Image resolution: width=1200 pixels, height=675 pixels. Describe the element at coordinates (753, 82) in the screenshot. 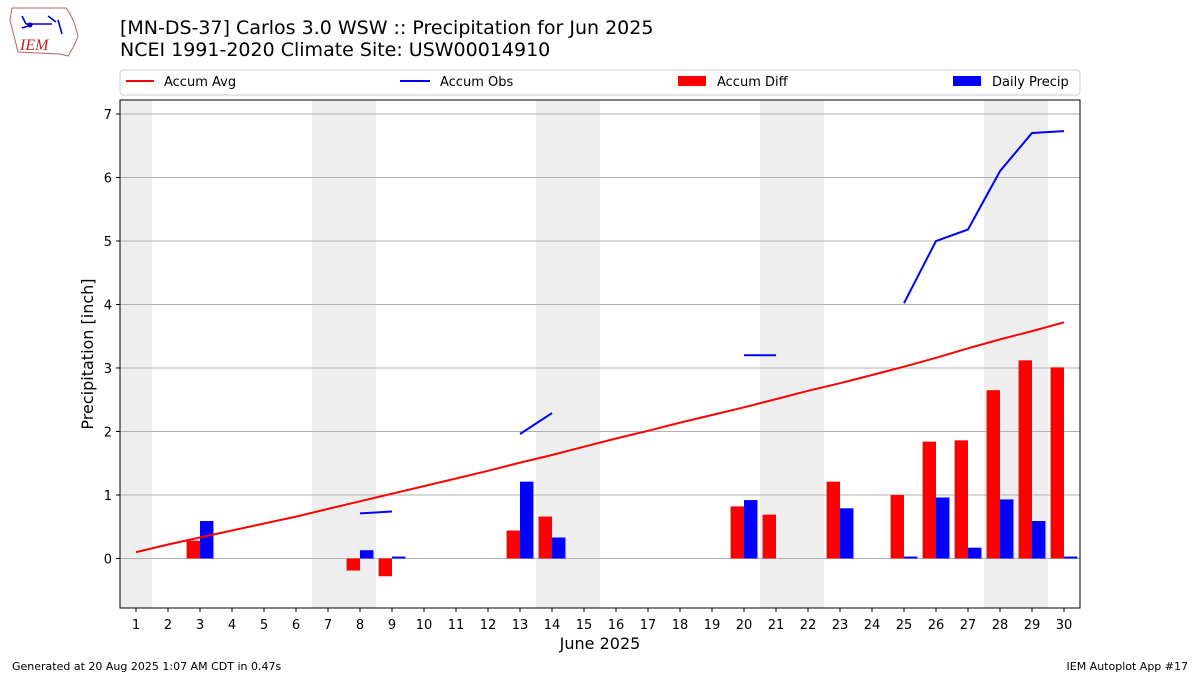

I see `legend-label-accum-diff: Accum Diff` at that location.